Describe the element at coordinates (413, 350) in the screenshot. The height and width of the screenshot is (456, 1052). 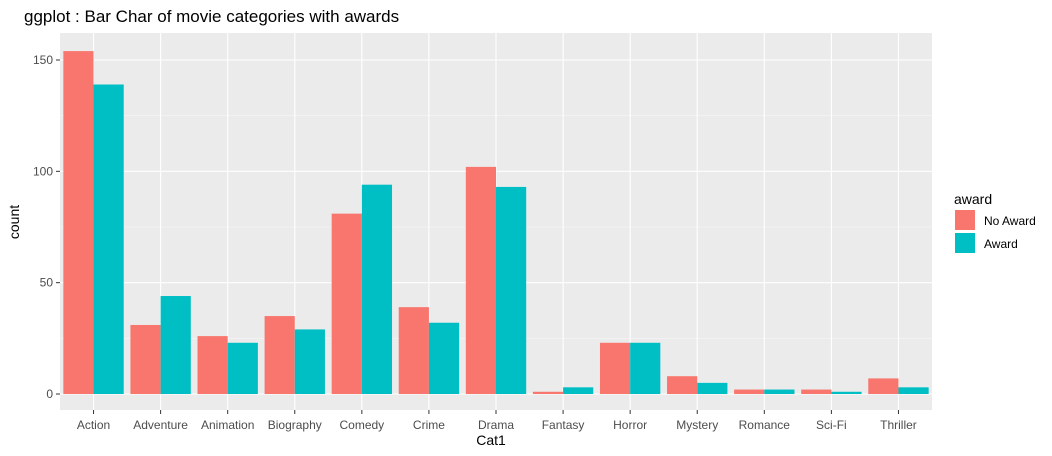
I see `bar-no-award-crime` at that location.